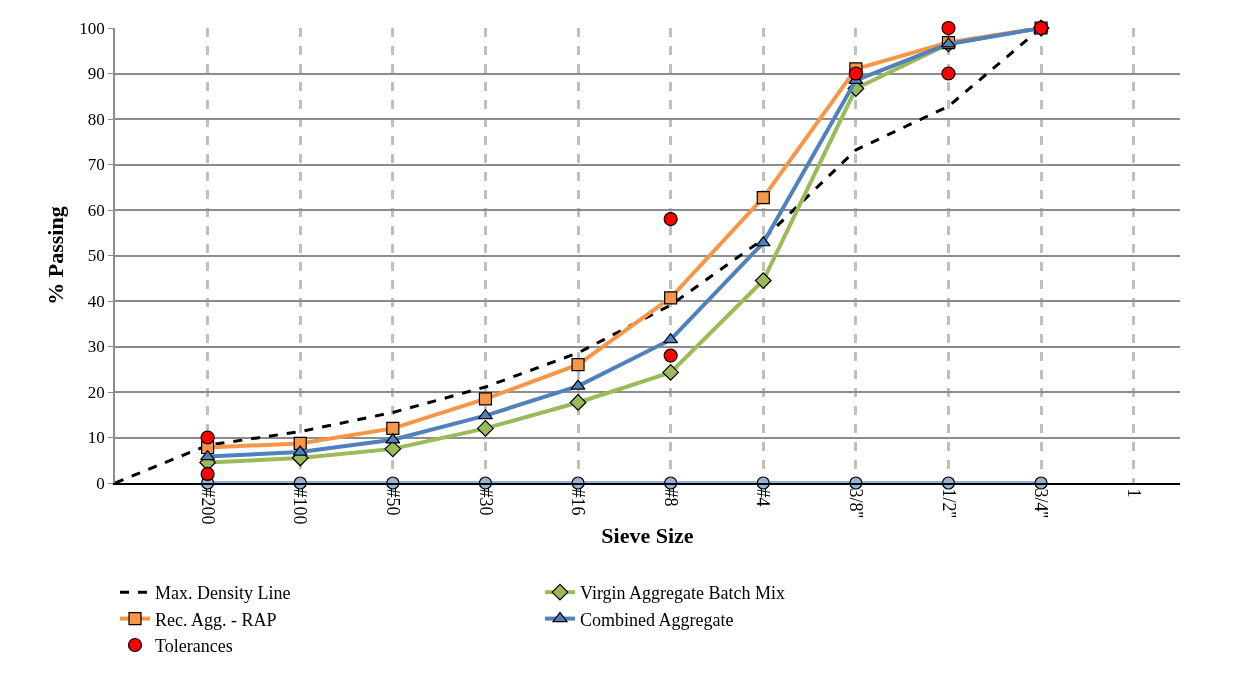 Image resolution: width=1236 pixels, height=676 pixels. Describe the element at coordinates (657, 619) in the screenshot. I see `legend-label: Combined Aggregate` at that location.